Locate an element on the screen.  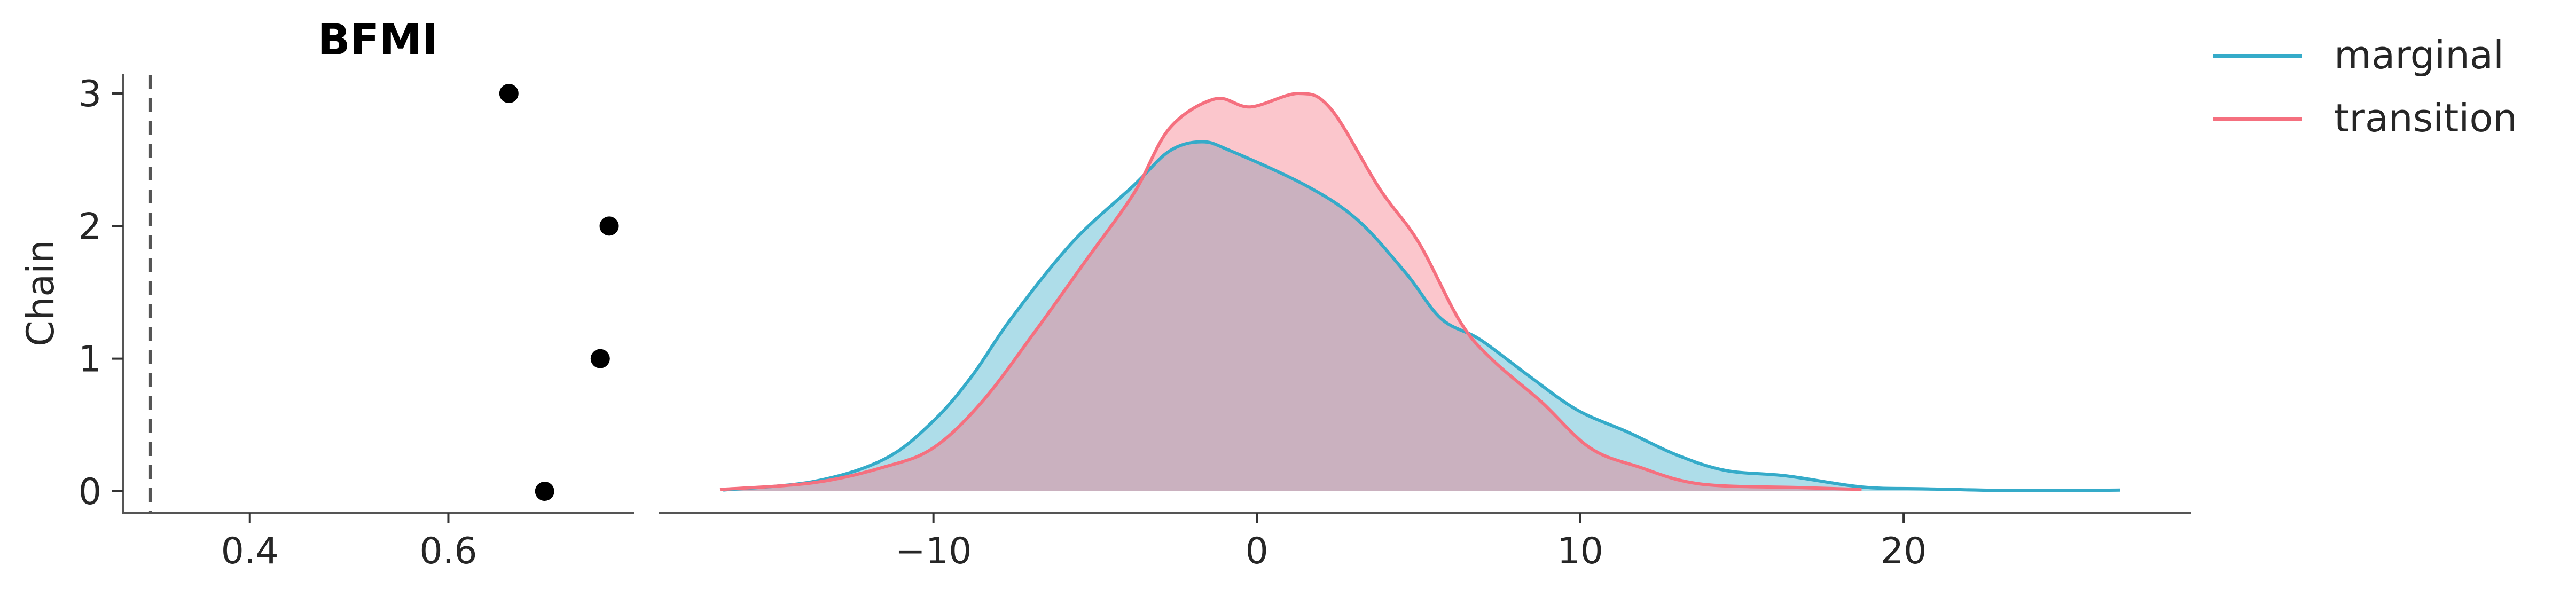
chain-axis-label: Chain is located at coordinates (40, 293).